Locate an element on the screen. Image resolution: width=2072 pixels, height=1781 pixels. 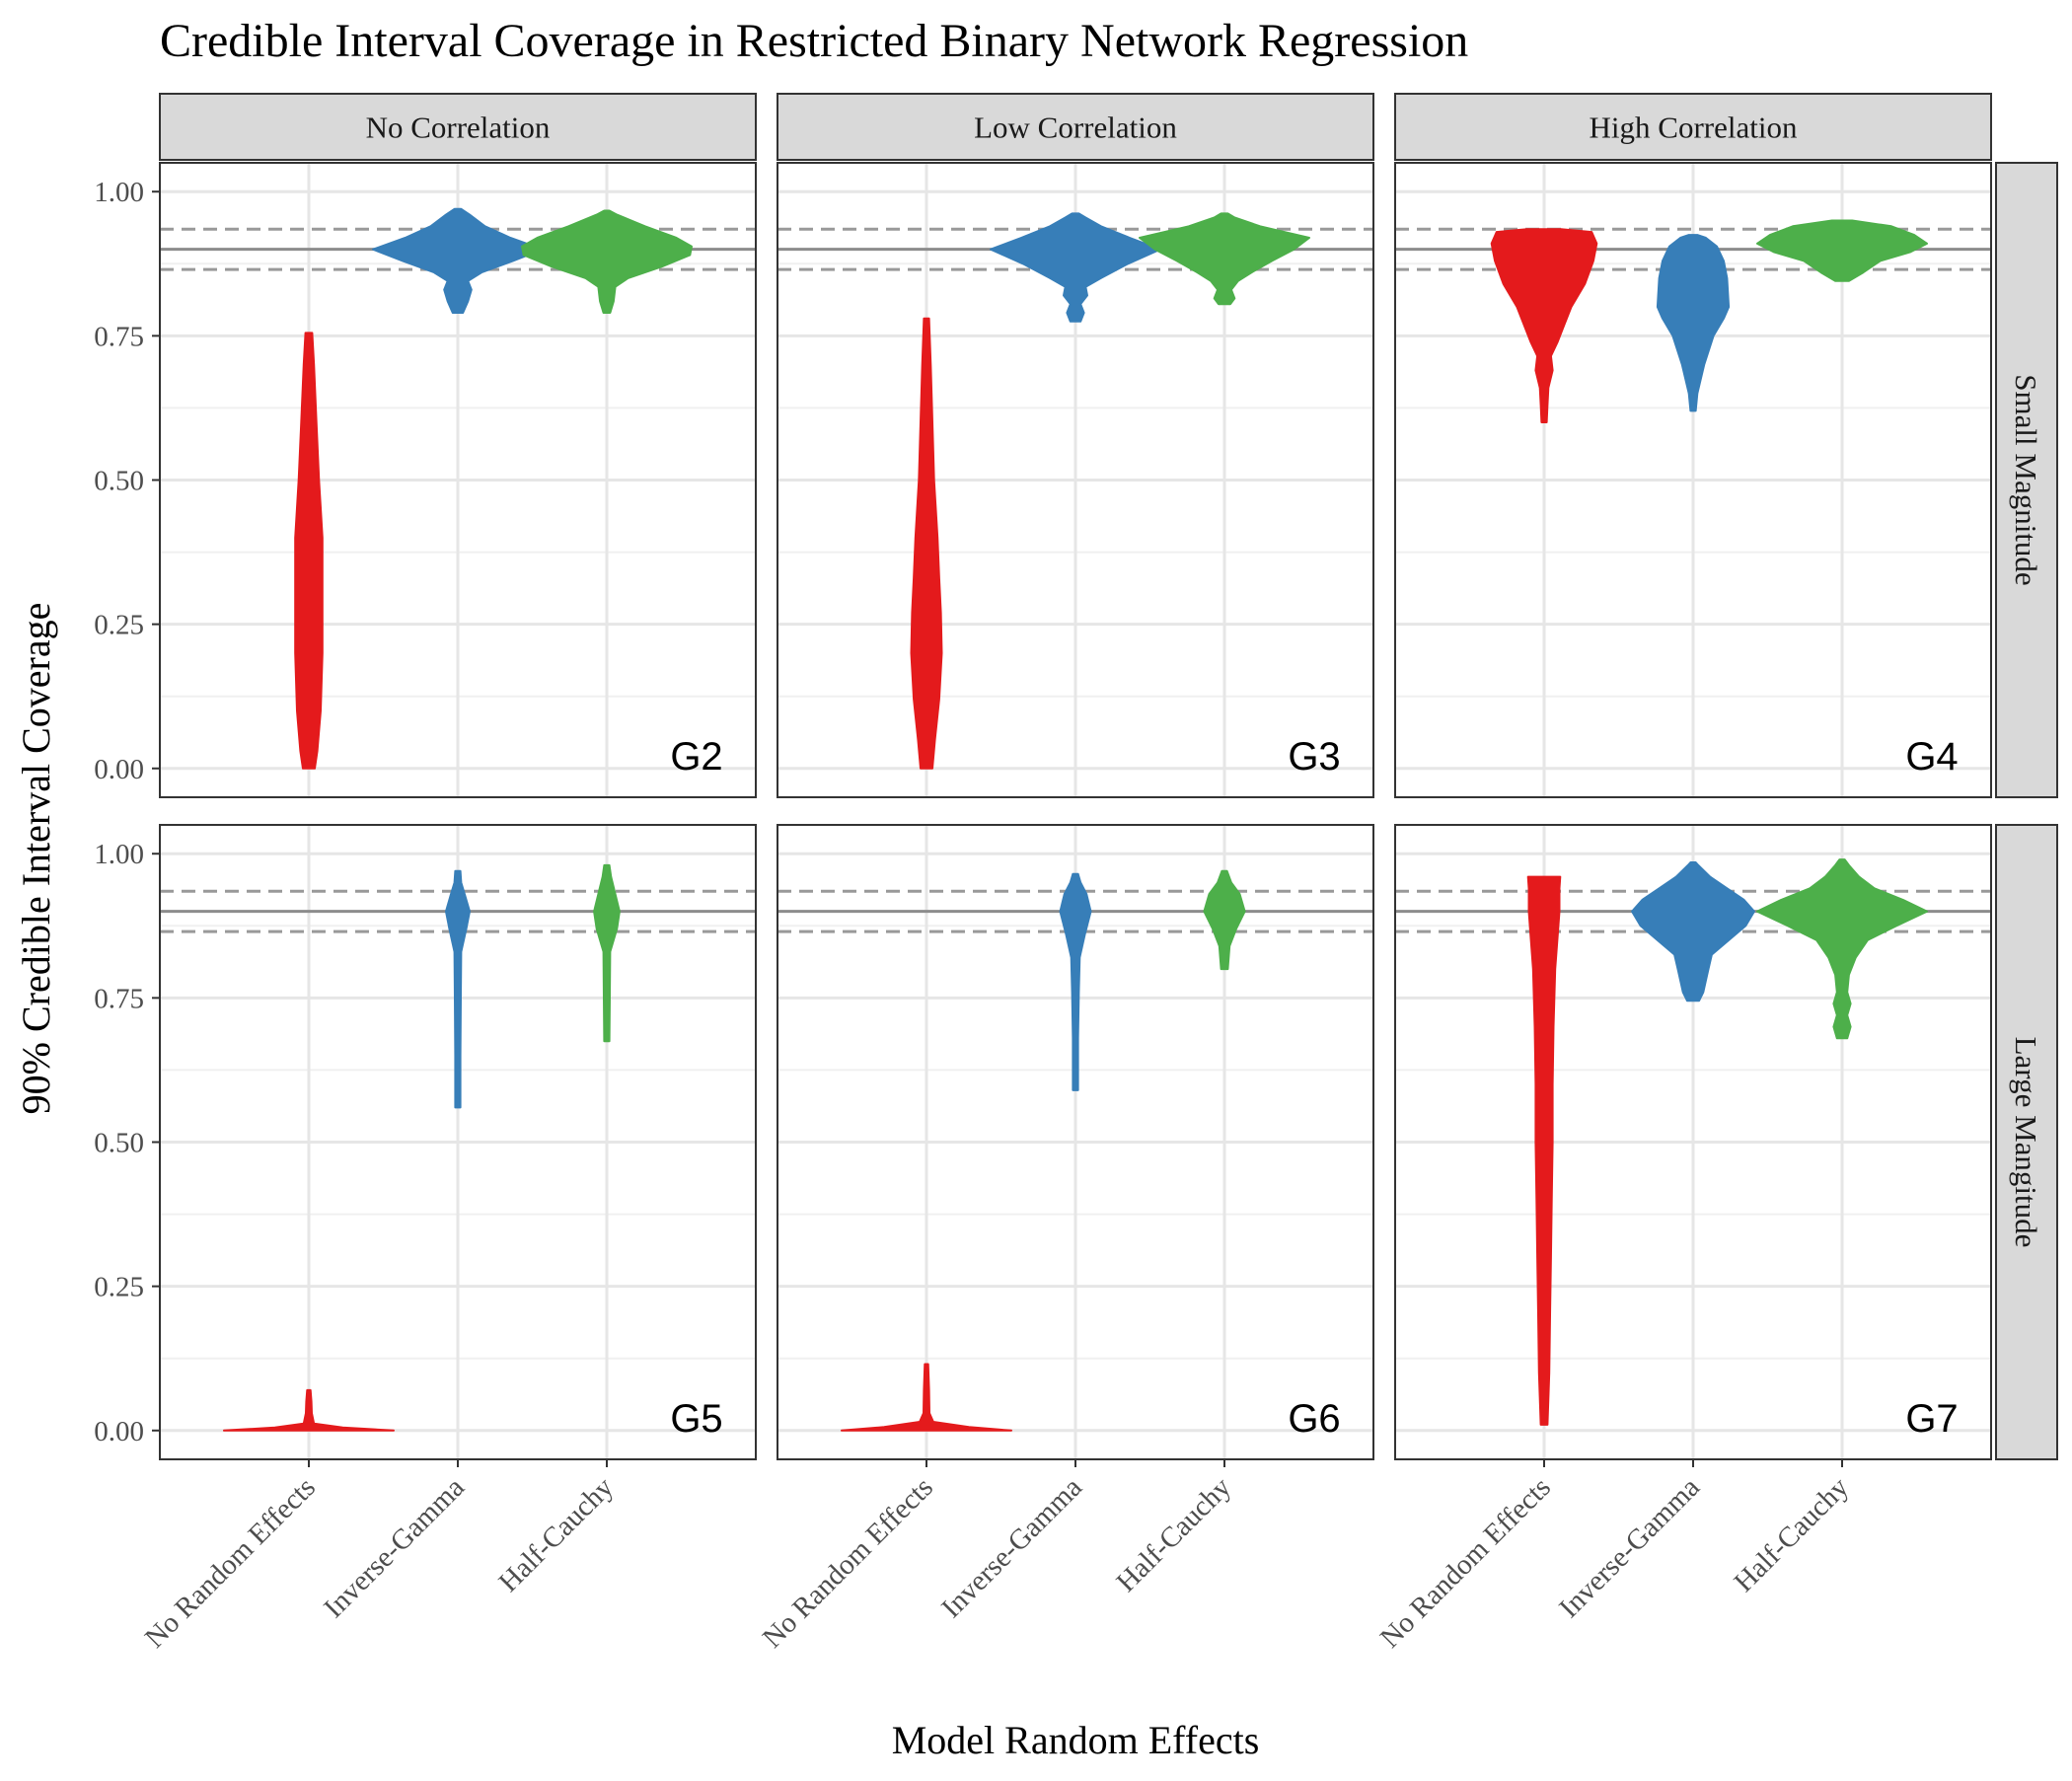
panel-label: G6 is located at coordinates (1314, 1419).